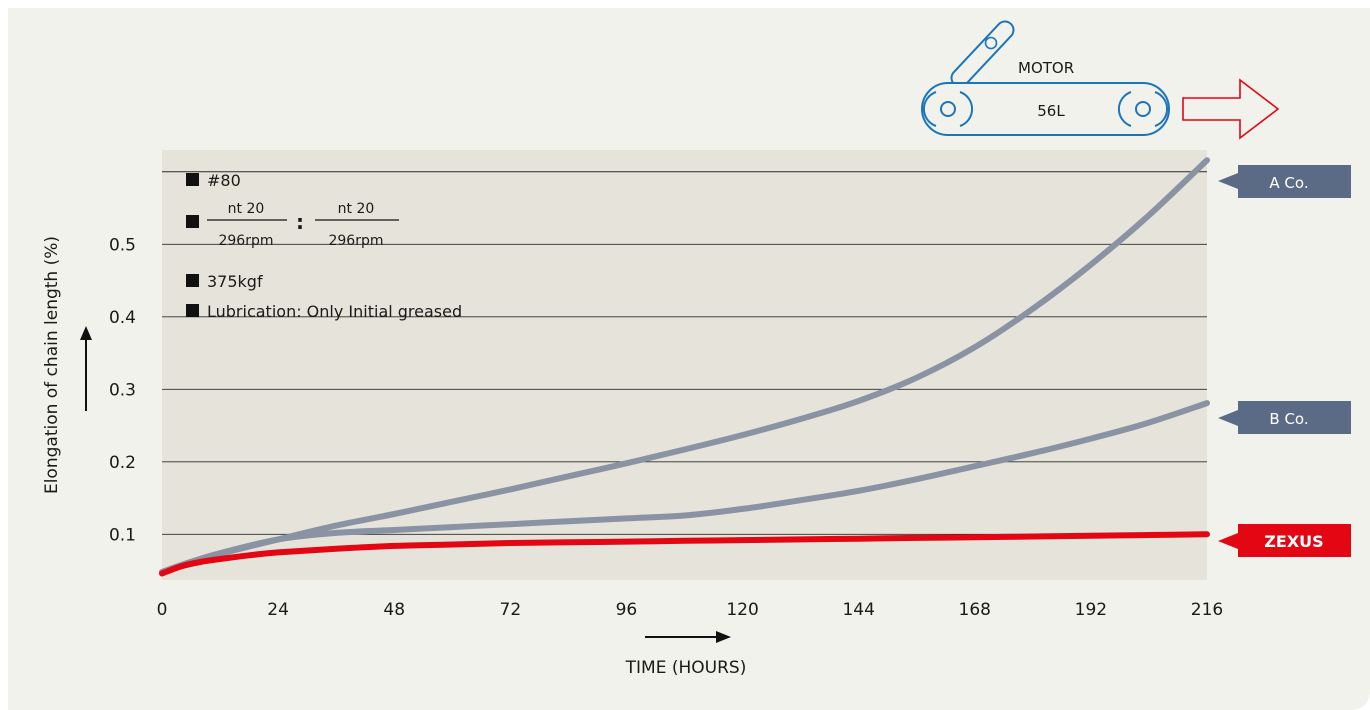  I want to click on x-tick-label: 96, so click(627, 610).